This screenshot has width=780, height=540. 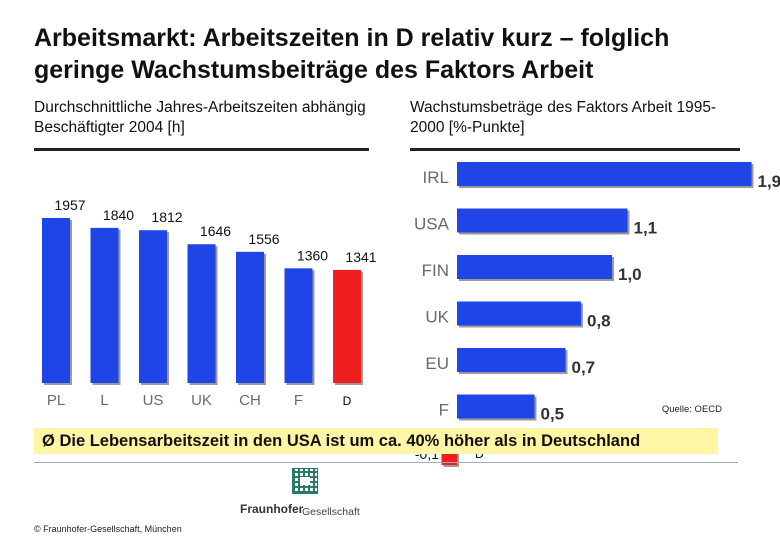 What do you see at coordinates (108, 529) in the screenshot?
I see `copyright-text: © Fraunhofer-Gesellschaft, München` at bounding box center [108, 529].